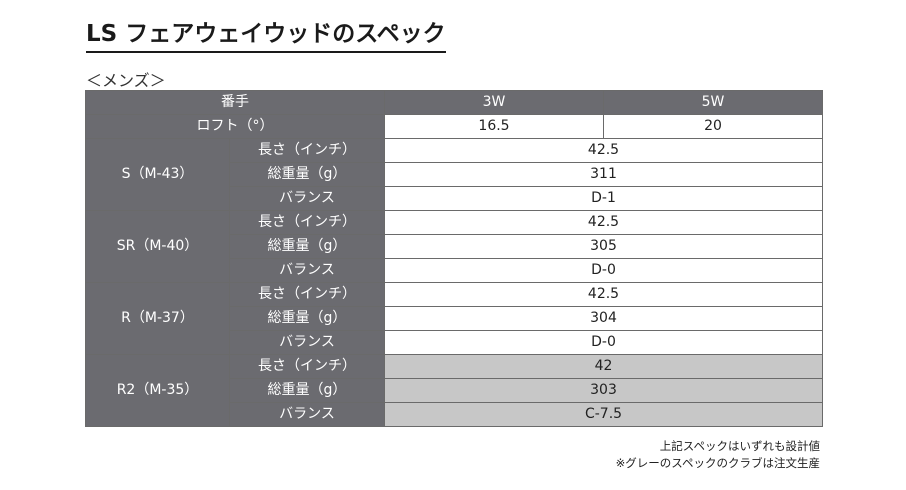 Image resolution: width=906 pixels, height=490 pixels. Describe the element at coordinates (603, 198) in the screenshot. I see `balance-value: D-1` at that location.